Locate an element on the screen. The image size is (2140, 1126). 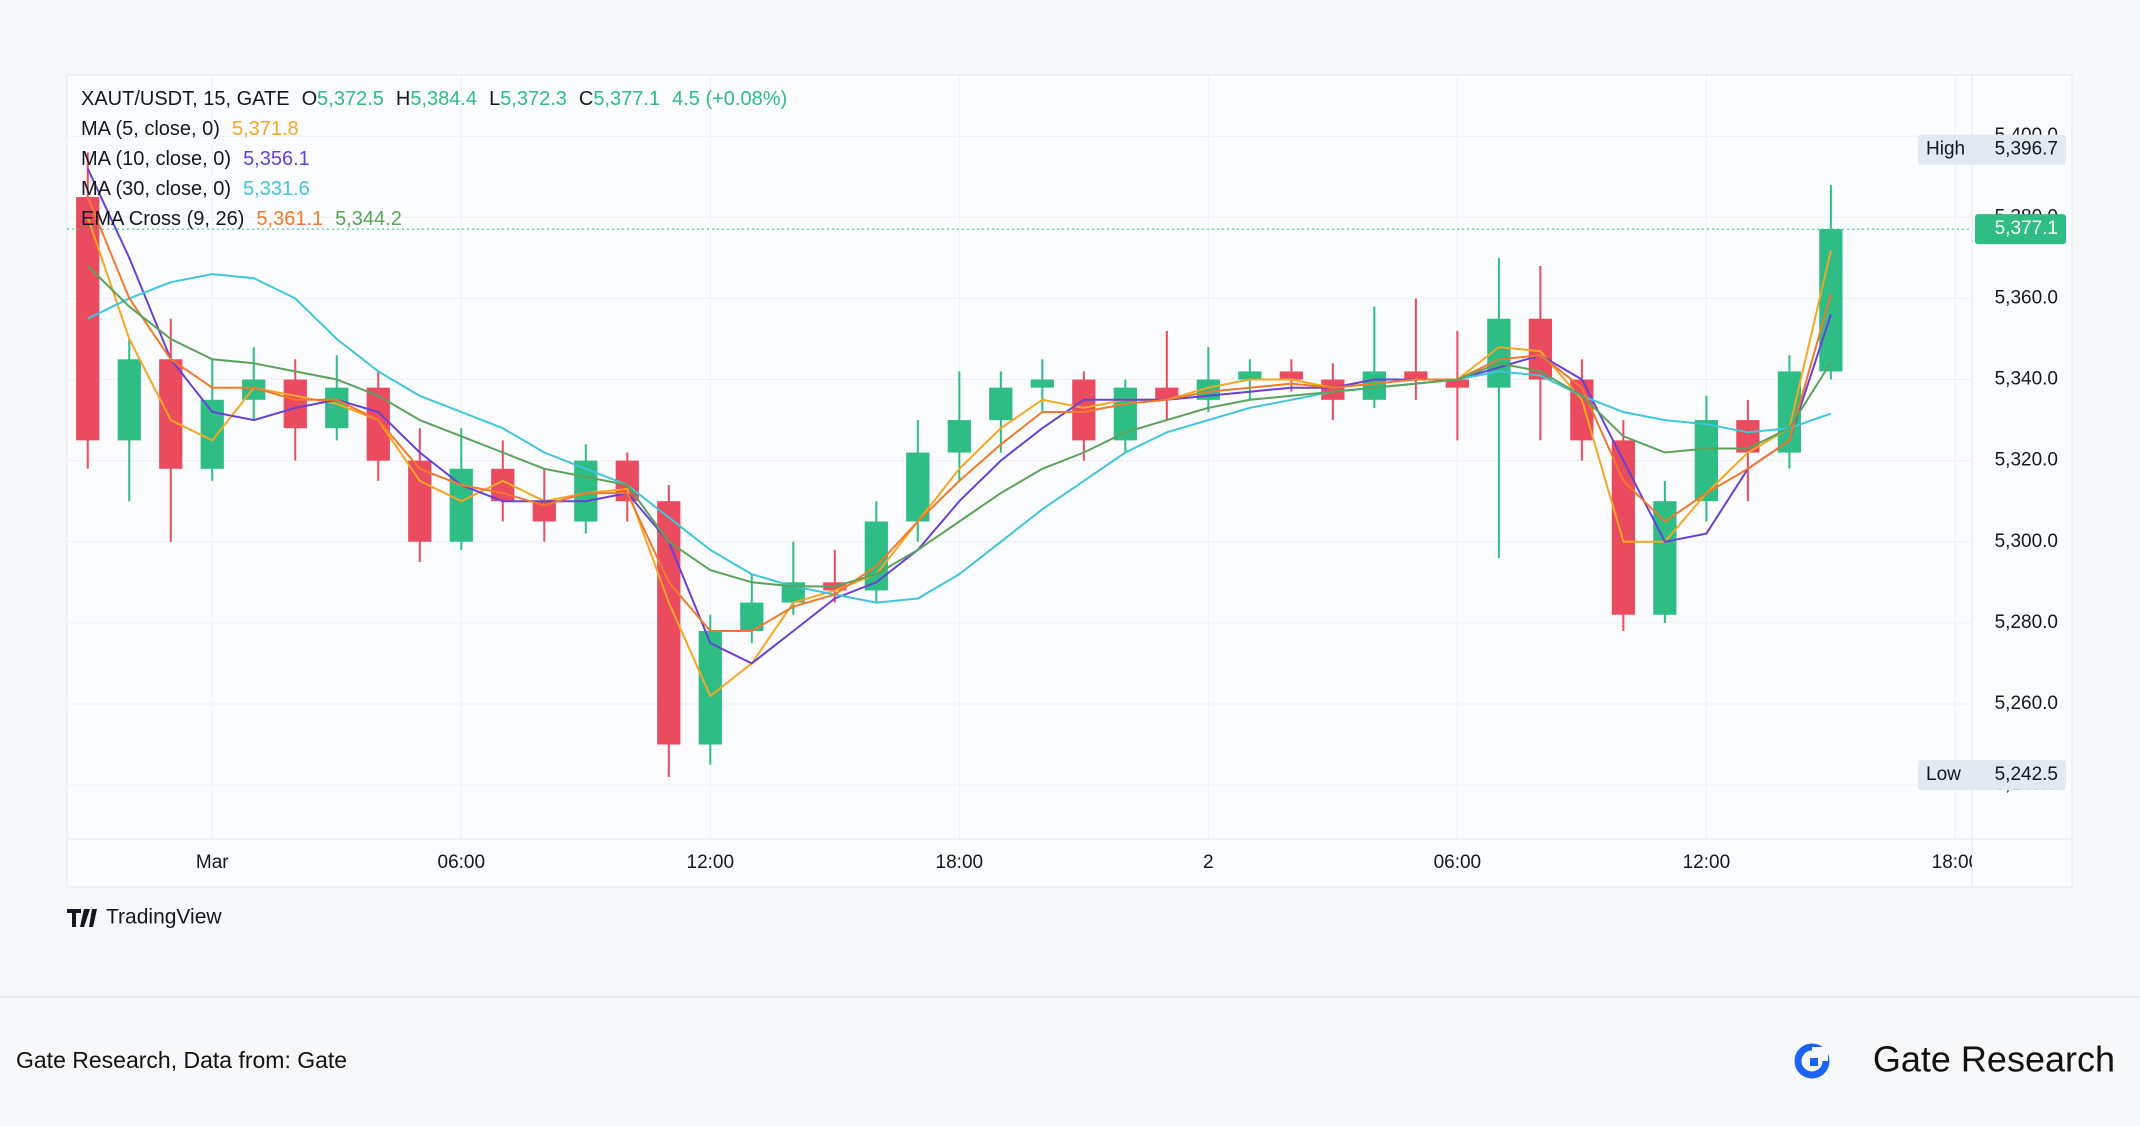
legend-value: 5,371.8 is located at coordinates (265, 129).